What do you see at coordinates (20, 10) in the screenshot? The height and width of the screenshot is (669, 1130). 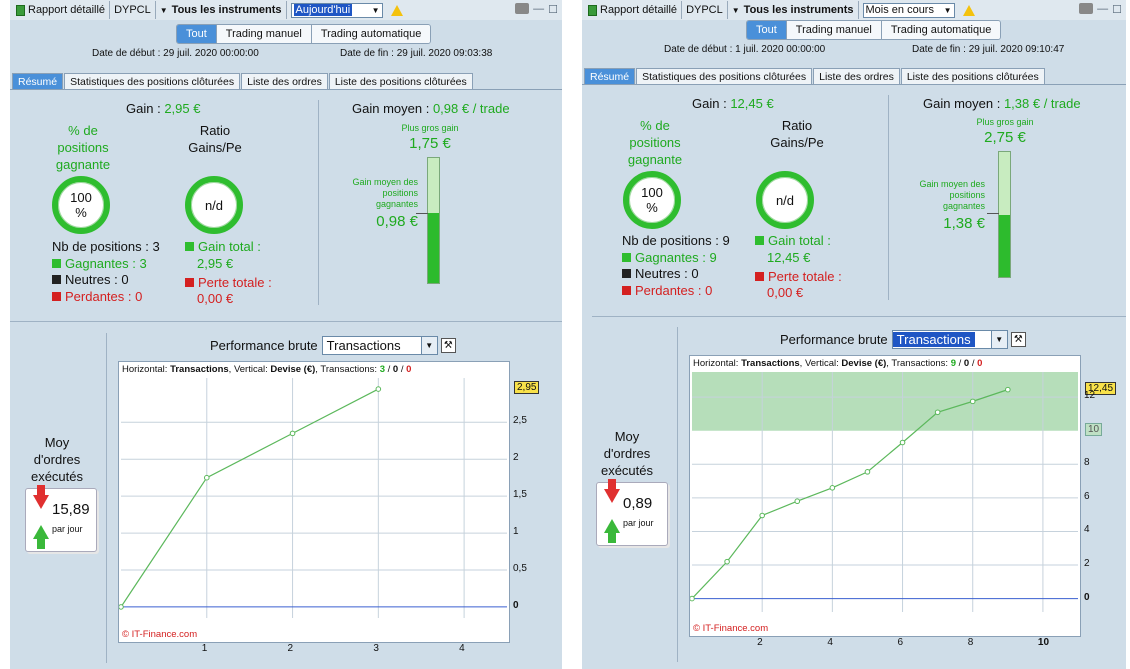 I see `report-icon` at bounding box center [20, 10].